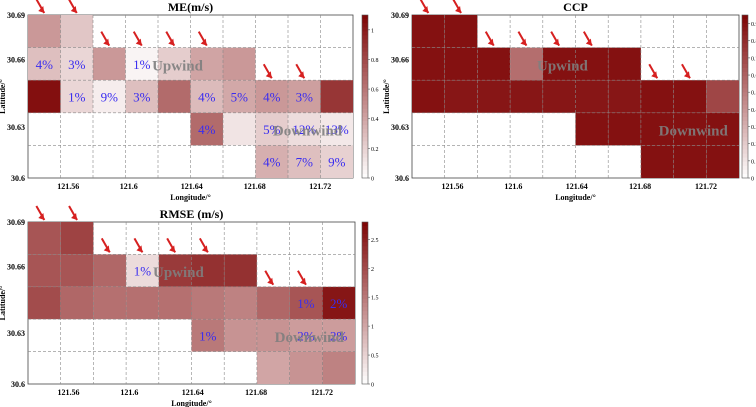  What do you see at coordinates (375, 357) in the screenshot?
I see `colorbar-tick-label: 0.5` at bounding box center [375, 357].